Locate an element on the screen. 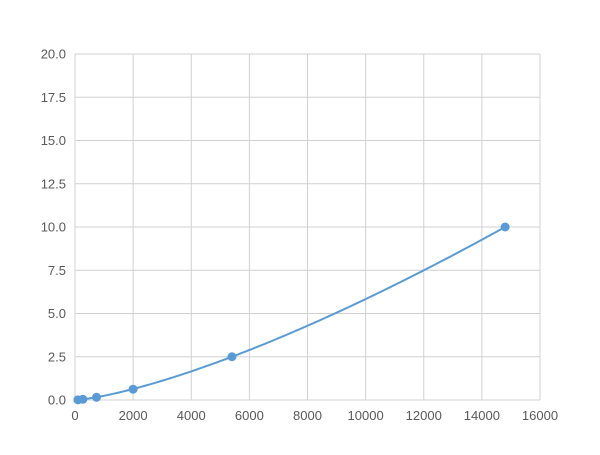  x-tick-label: 10000 is located at coordinates (366, 415).